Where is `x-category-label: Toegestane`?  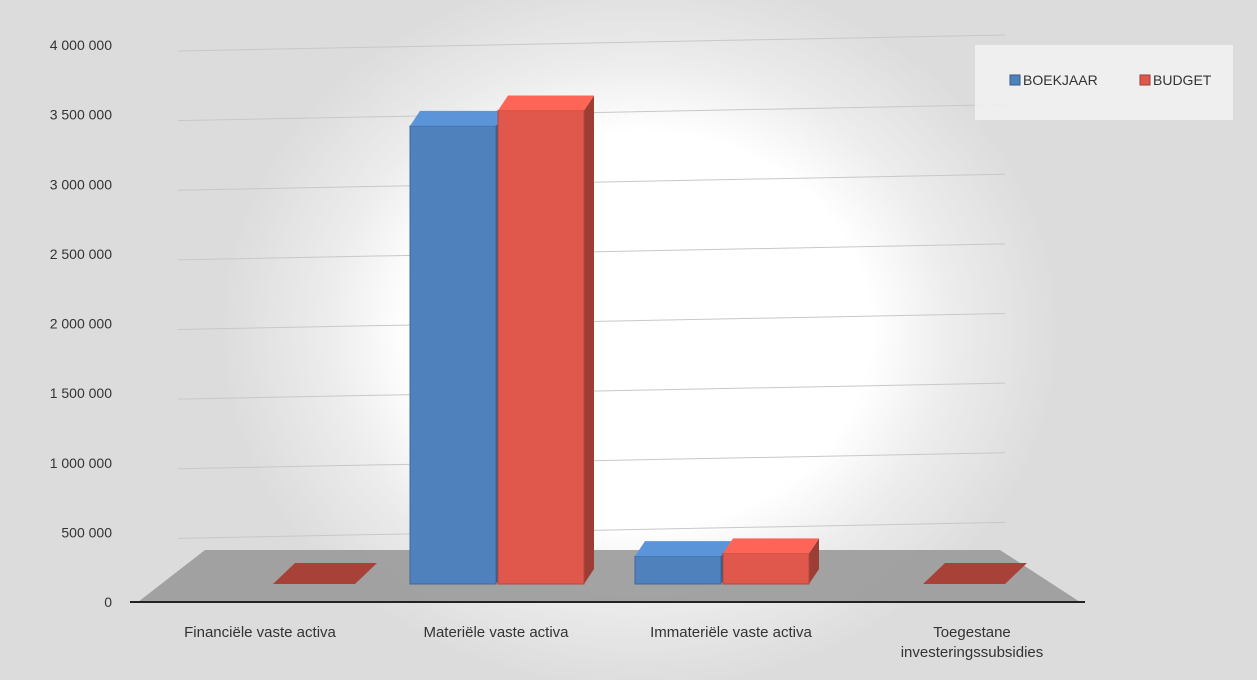
x-category-label: Toegestane is located at coordinates (972, 632).